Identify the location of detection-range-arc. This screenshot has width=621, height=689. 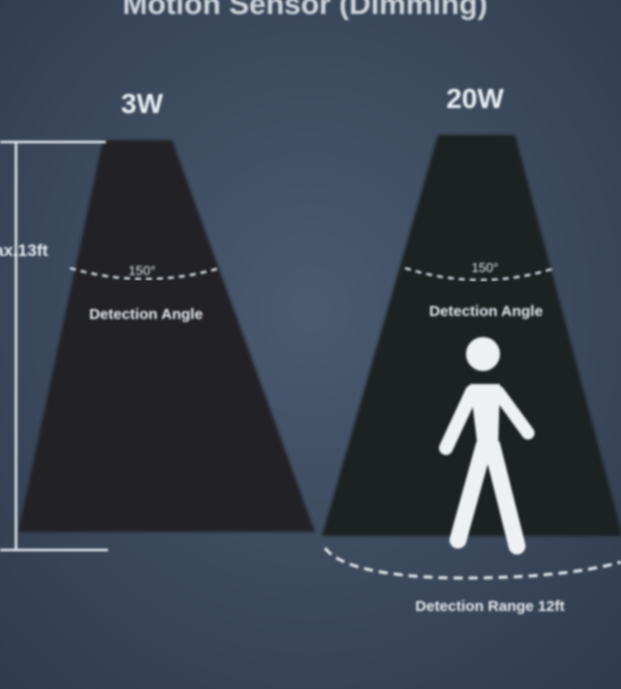
(472, 563).